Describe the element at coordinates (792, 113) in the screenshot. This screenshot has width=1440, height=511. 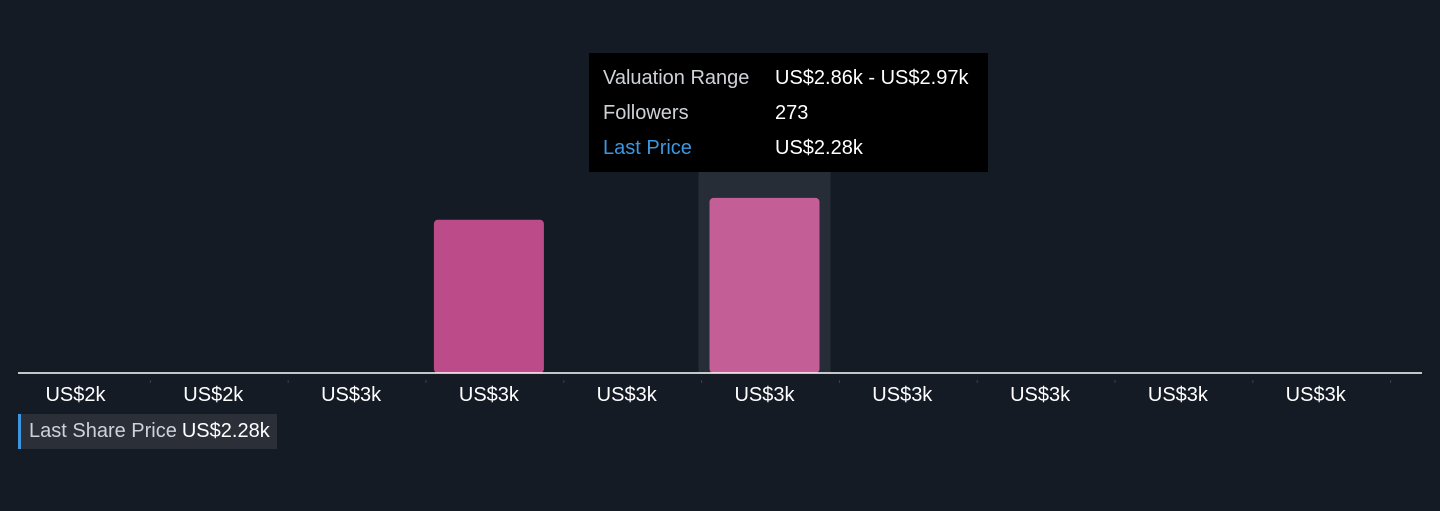
I see `tooltip-value: 273` at that location.